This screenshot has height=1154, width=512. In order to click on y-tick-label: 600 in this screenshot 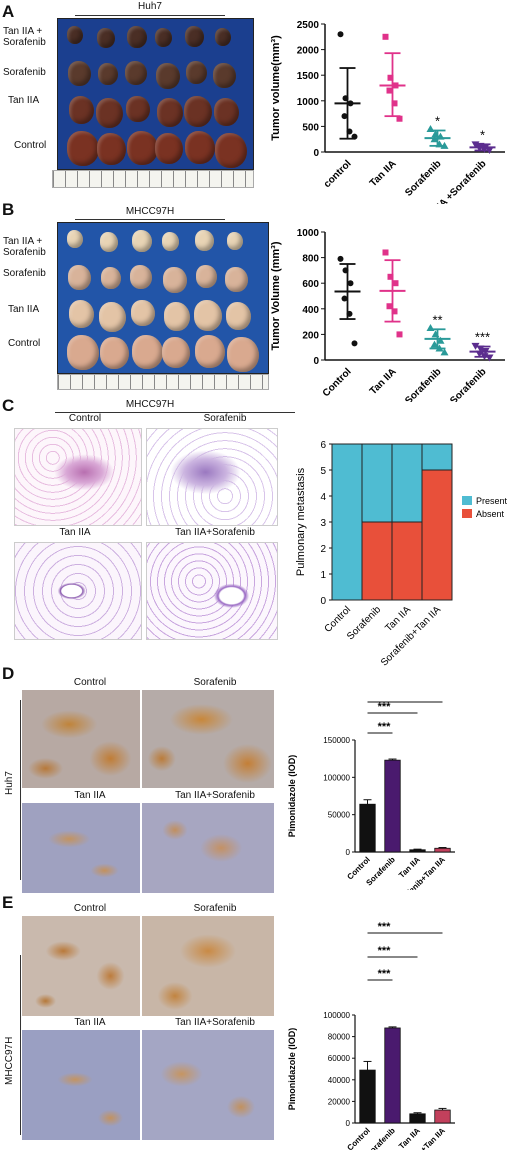, I will do `click(310, 284)`.